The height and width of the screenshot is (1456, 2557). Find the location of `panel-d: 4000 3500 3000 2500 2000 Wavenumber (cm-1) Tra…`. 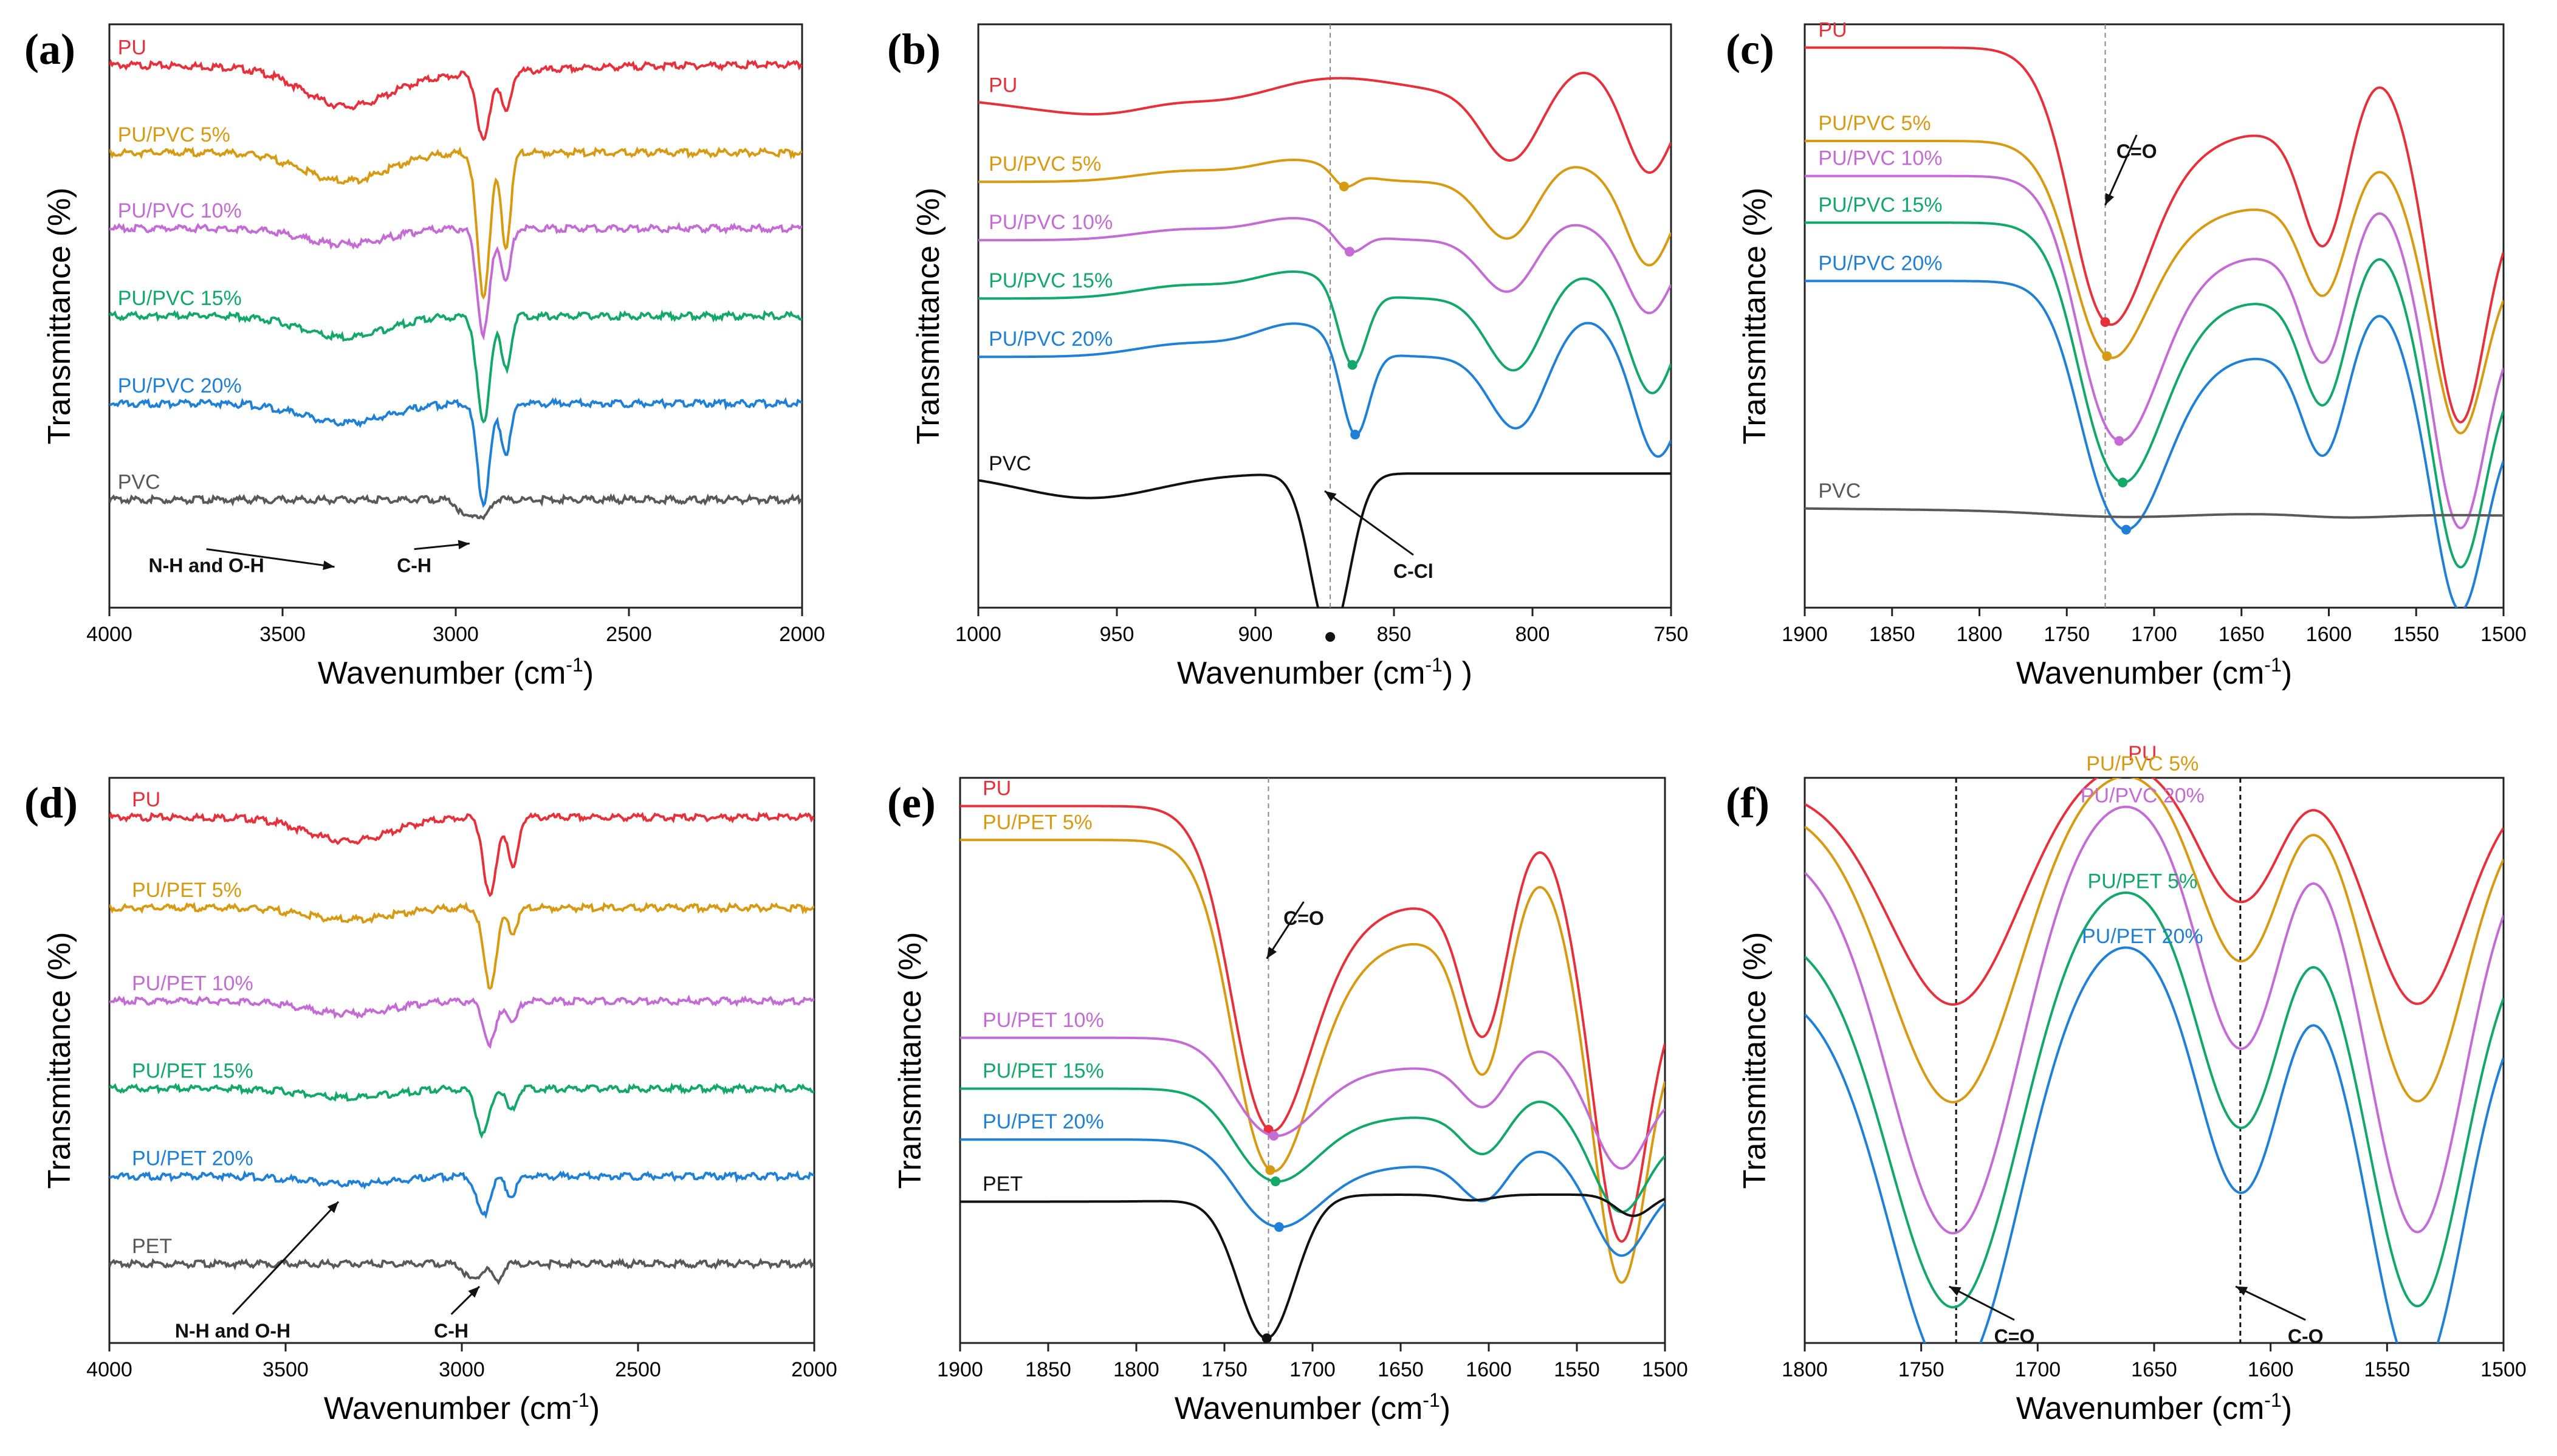

panel-d: 4000 3500 3000 2500 2000 Wavenumber (cm-1) Tra… is located at coordinates (430, 1101).